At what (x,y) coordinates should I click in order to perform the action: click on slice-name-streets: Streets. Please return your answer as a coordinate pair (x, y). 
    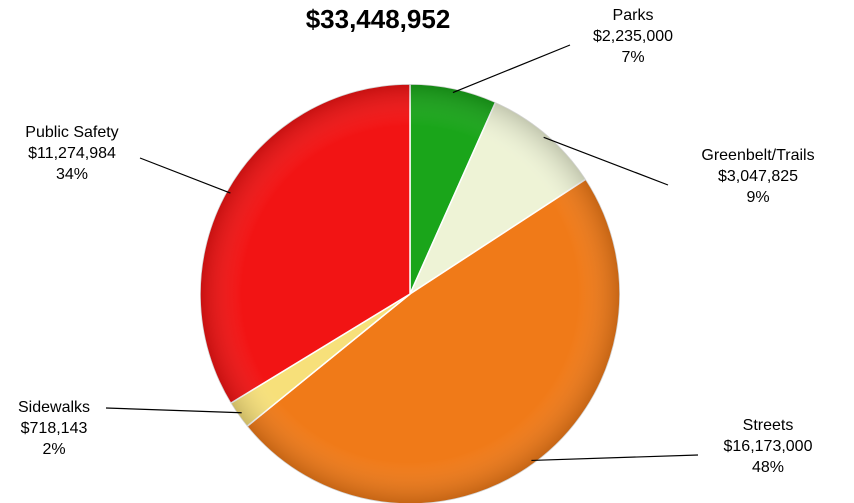
    Looking at the image, I should click on (768, 425).